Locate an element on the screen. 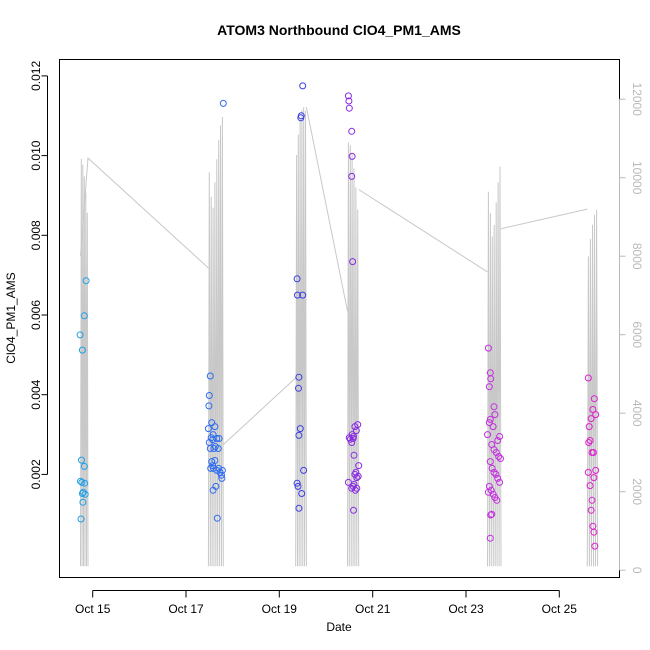  y2-tick-label: 8000 is located at coordinates (637, 256).